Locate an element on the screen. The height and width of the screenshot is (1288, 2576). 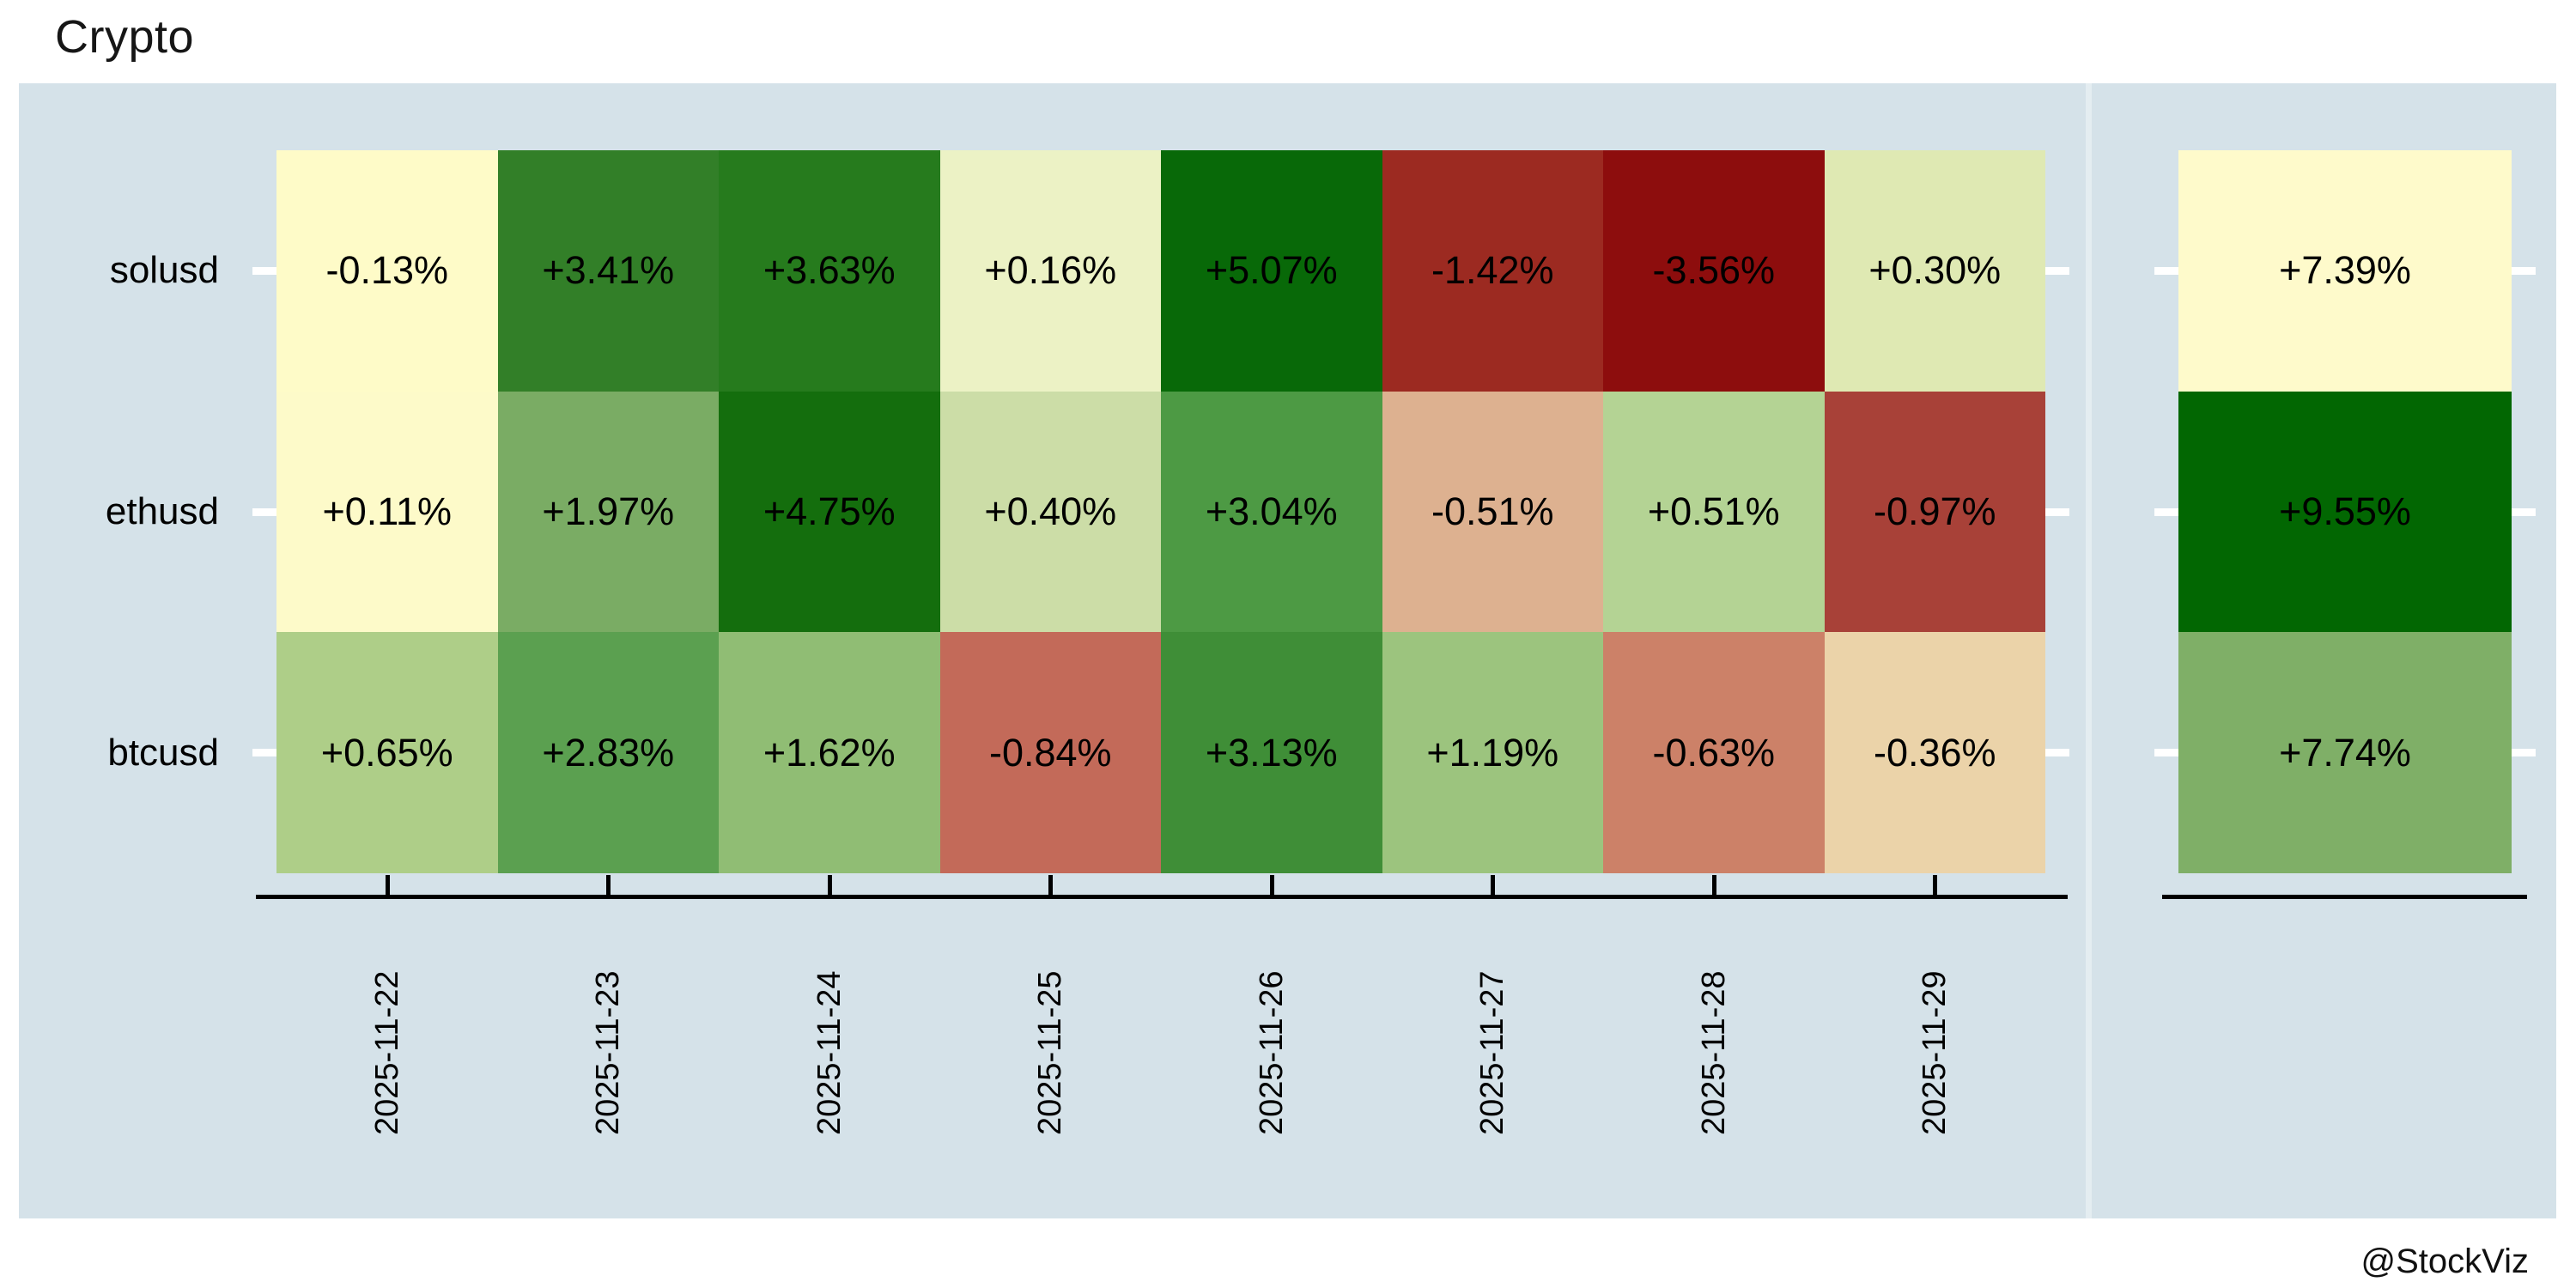
cell-value: +1.19% is located at coordinates (1492, 753).